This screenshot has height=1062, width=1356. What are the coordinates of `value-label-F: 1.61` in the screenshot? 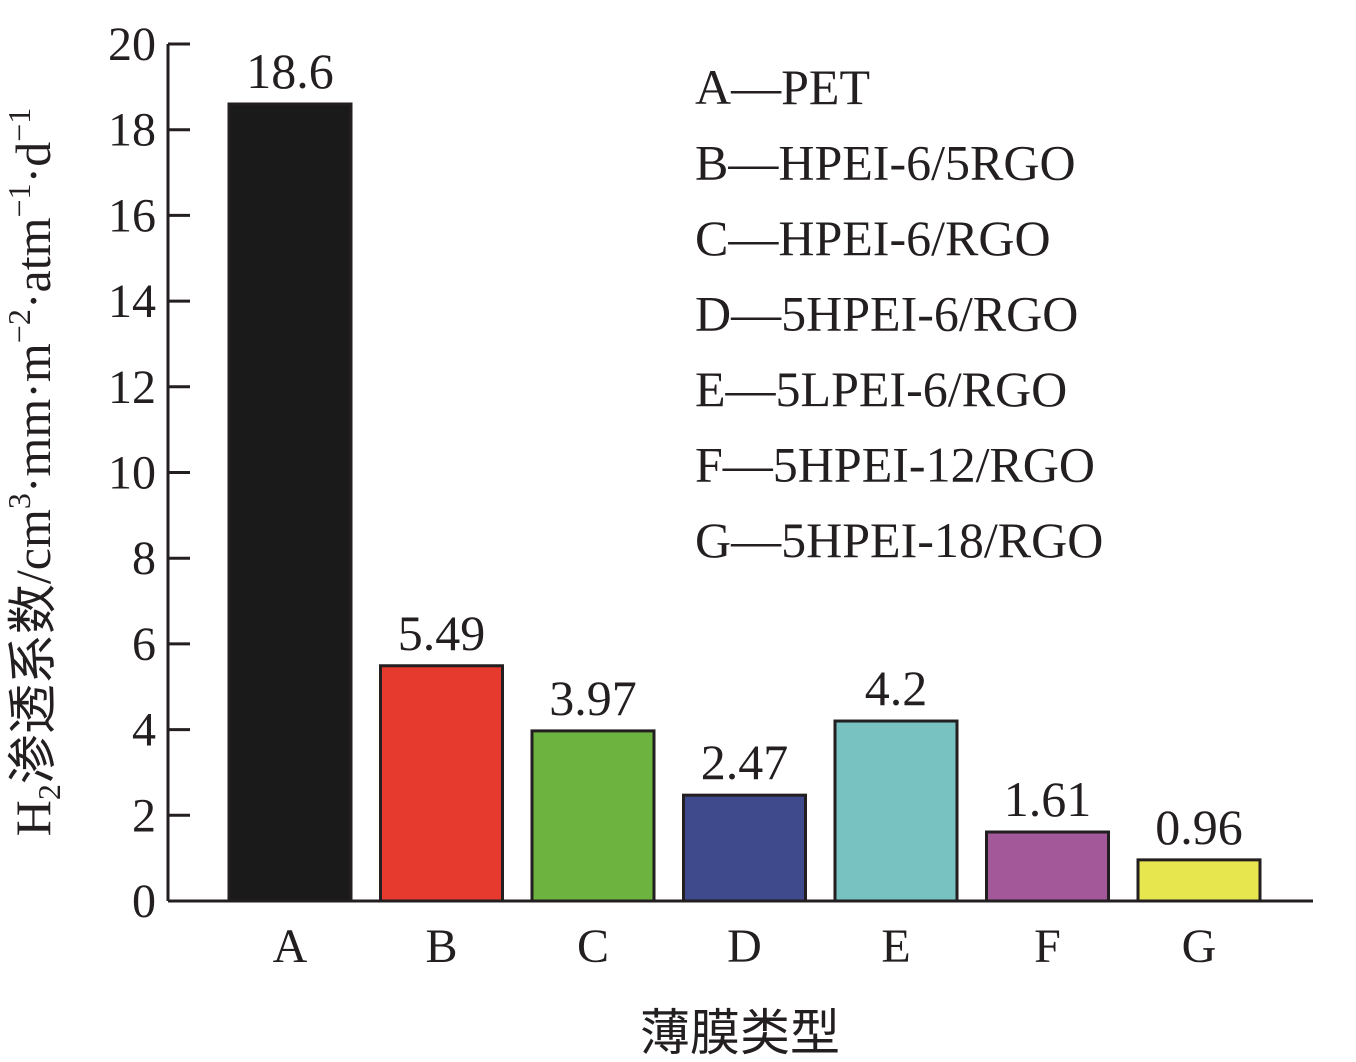 It's located at (1048, 799).